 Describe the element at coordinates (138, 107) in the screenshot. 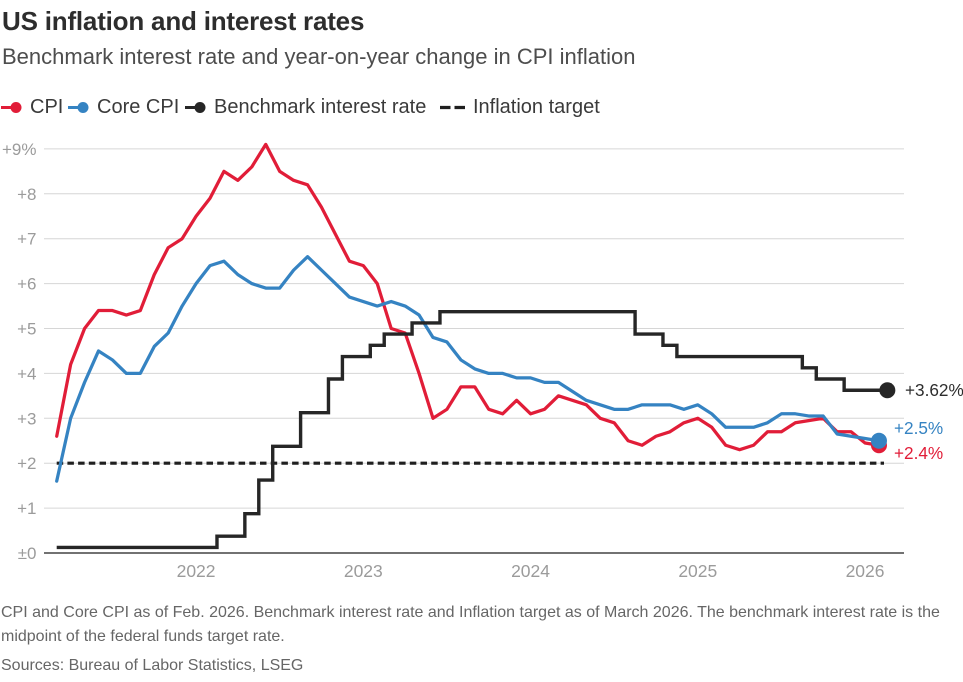

I see `legend-label-core-cpi: Core CPI` at that location.